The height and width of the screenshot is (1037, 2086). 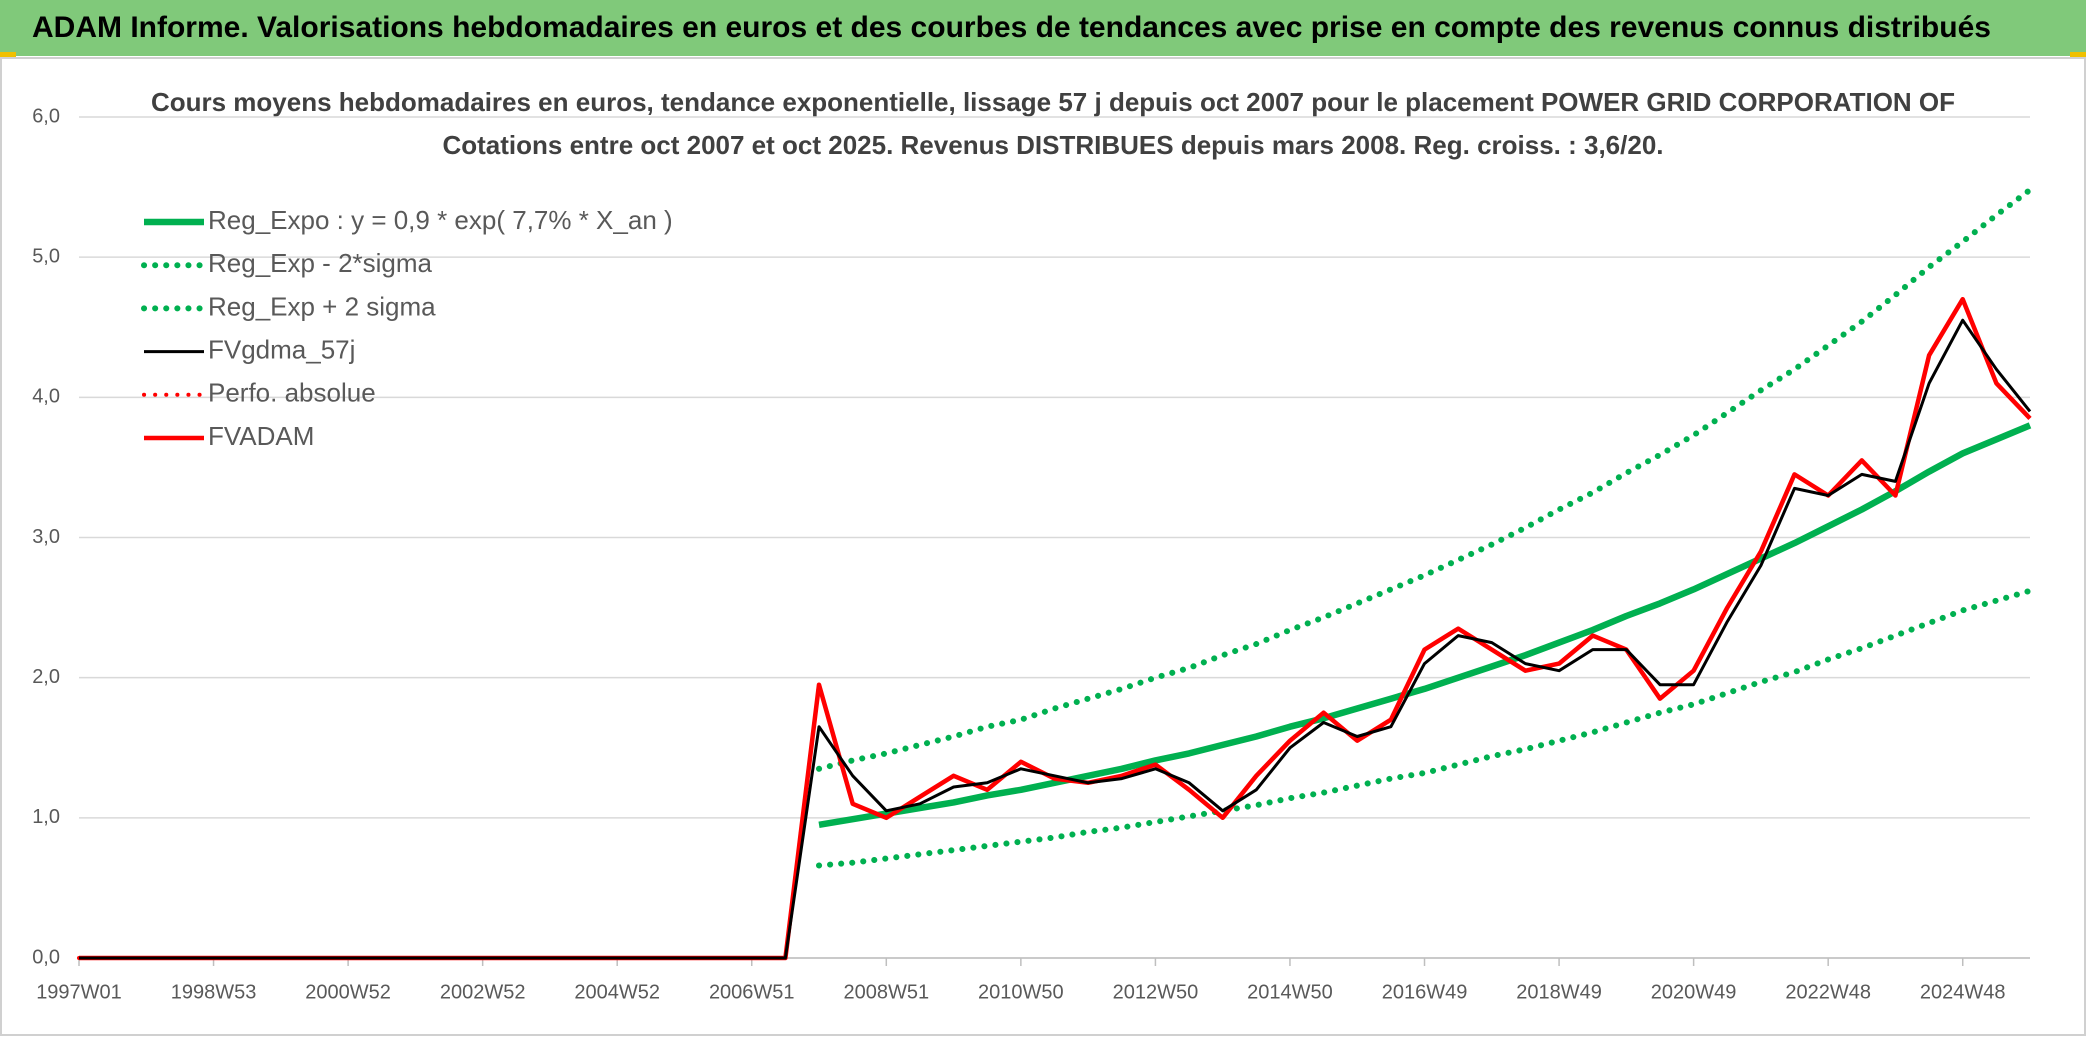 What do you see at coordinates (46, 397) in the screenshot?
I see `y-tick-label: 4,0` at bounding box center [46, 397].